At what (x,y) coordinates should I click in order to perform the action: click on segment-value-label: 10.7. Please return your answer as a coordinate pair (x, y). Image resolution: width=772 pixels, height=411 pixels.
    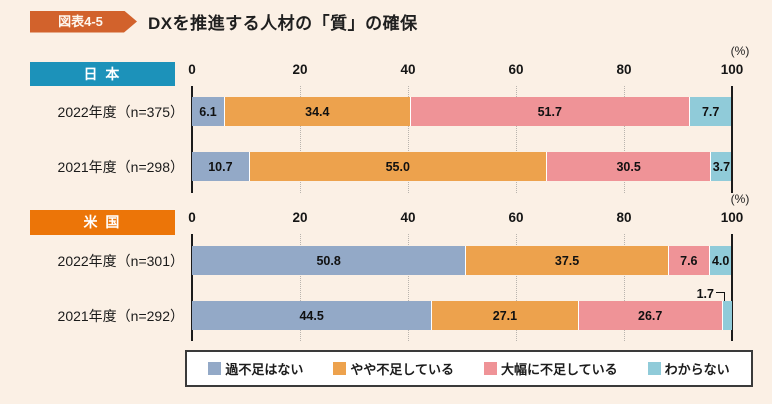
    Looking at the image, I should click on (220, 166).